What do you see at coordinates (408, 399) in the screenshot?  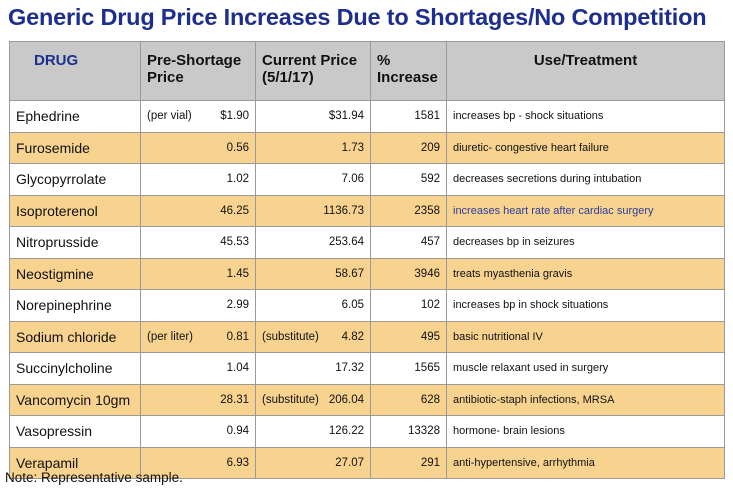 I see `percent-increase-cell: 628` at bounding box center [408, 399].